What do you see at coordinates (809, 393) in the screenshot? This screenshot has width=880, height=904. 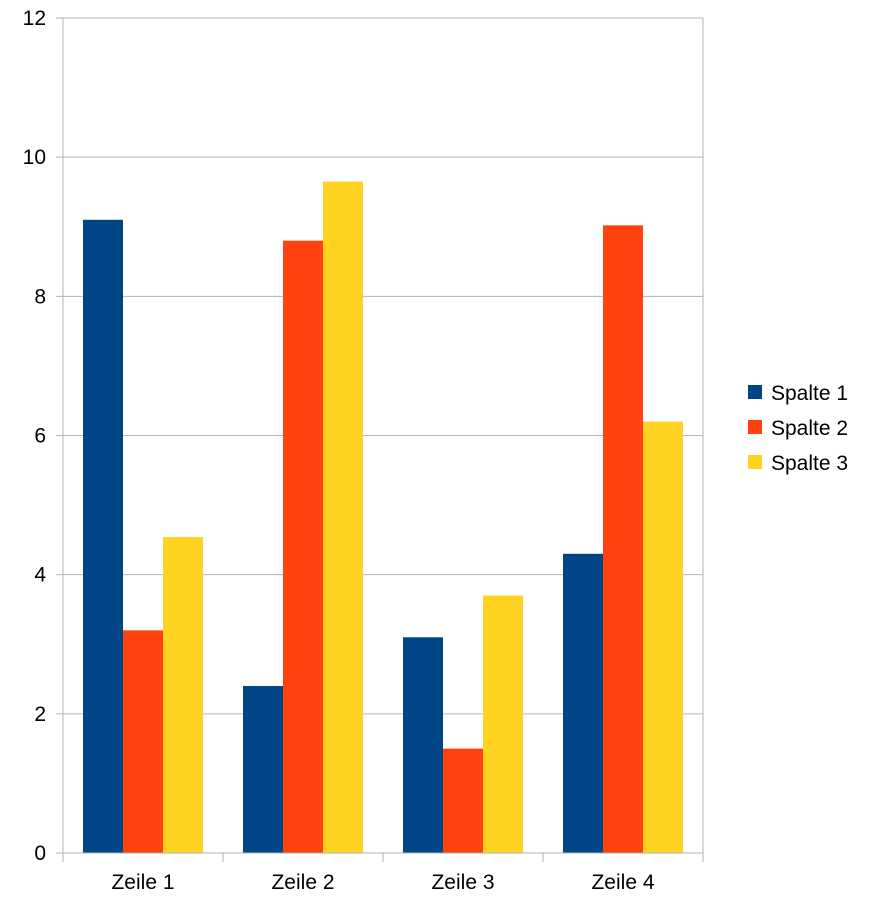 I see `legend-label: Spalte 1` at bounding box center [809, 393].